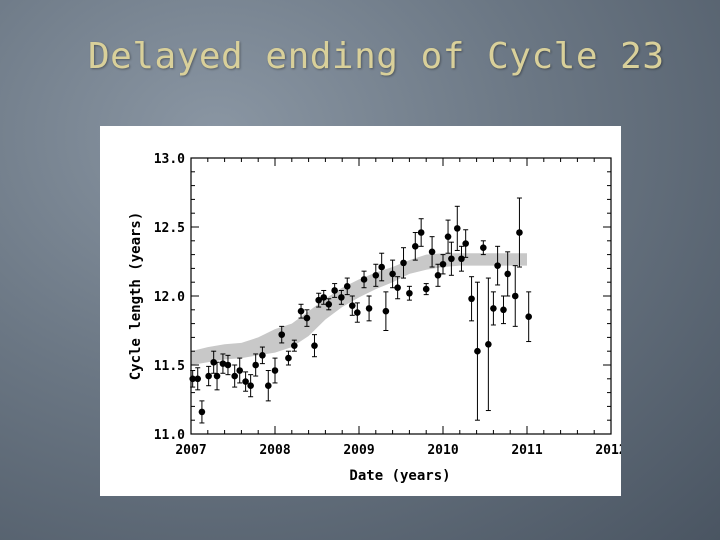 This screenshot has height=540, width=720. I want to click on slide-title: Delayed ending of Cycle 23, so click(376, 56).